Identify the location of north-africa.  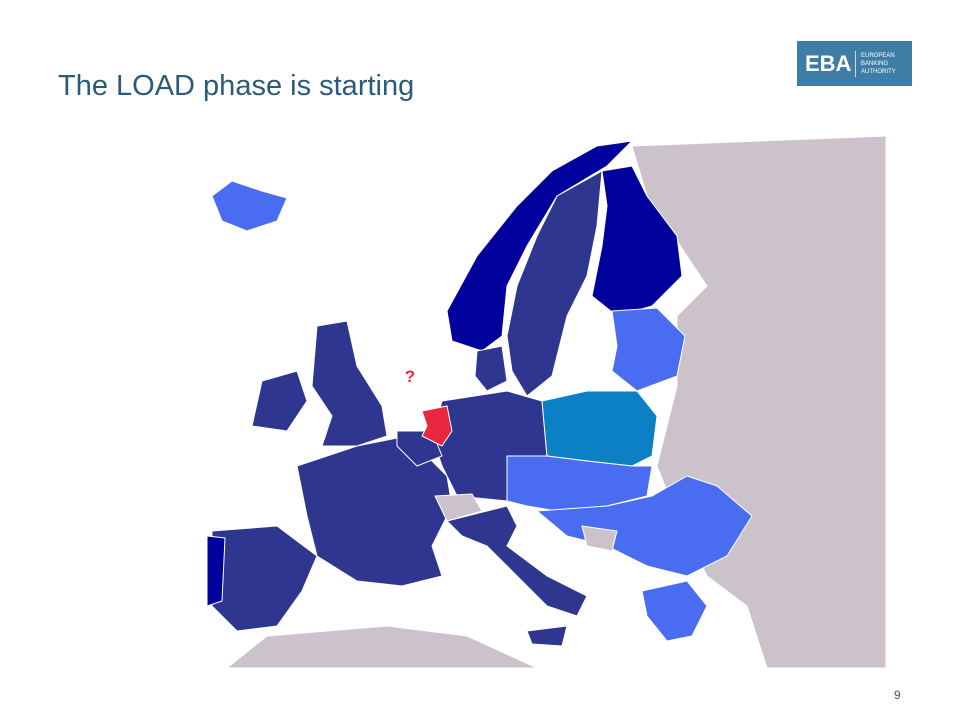
(382, 646).